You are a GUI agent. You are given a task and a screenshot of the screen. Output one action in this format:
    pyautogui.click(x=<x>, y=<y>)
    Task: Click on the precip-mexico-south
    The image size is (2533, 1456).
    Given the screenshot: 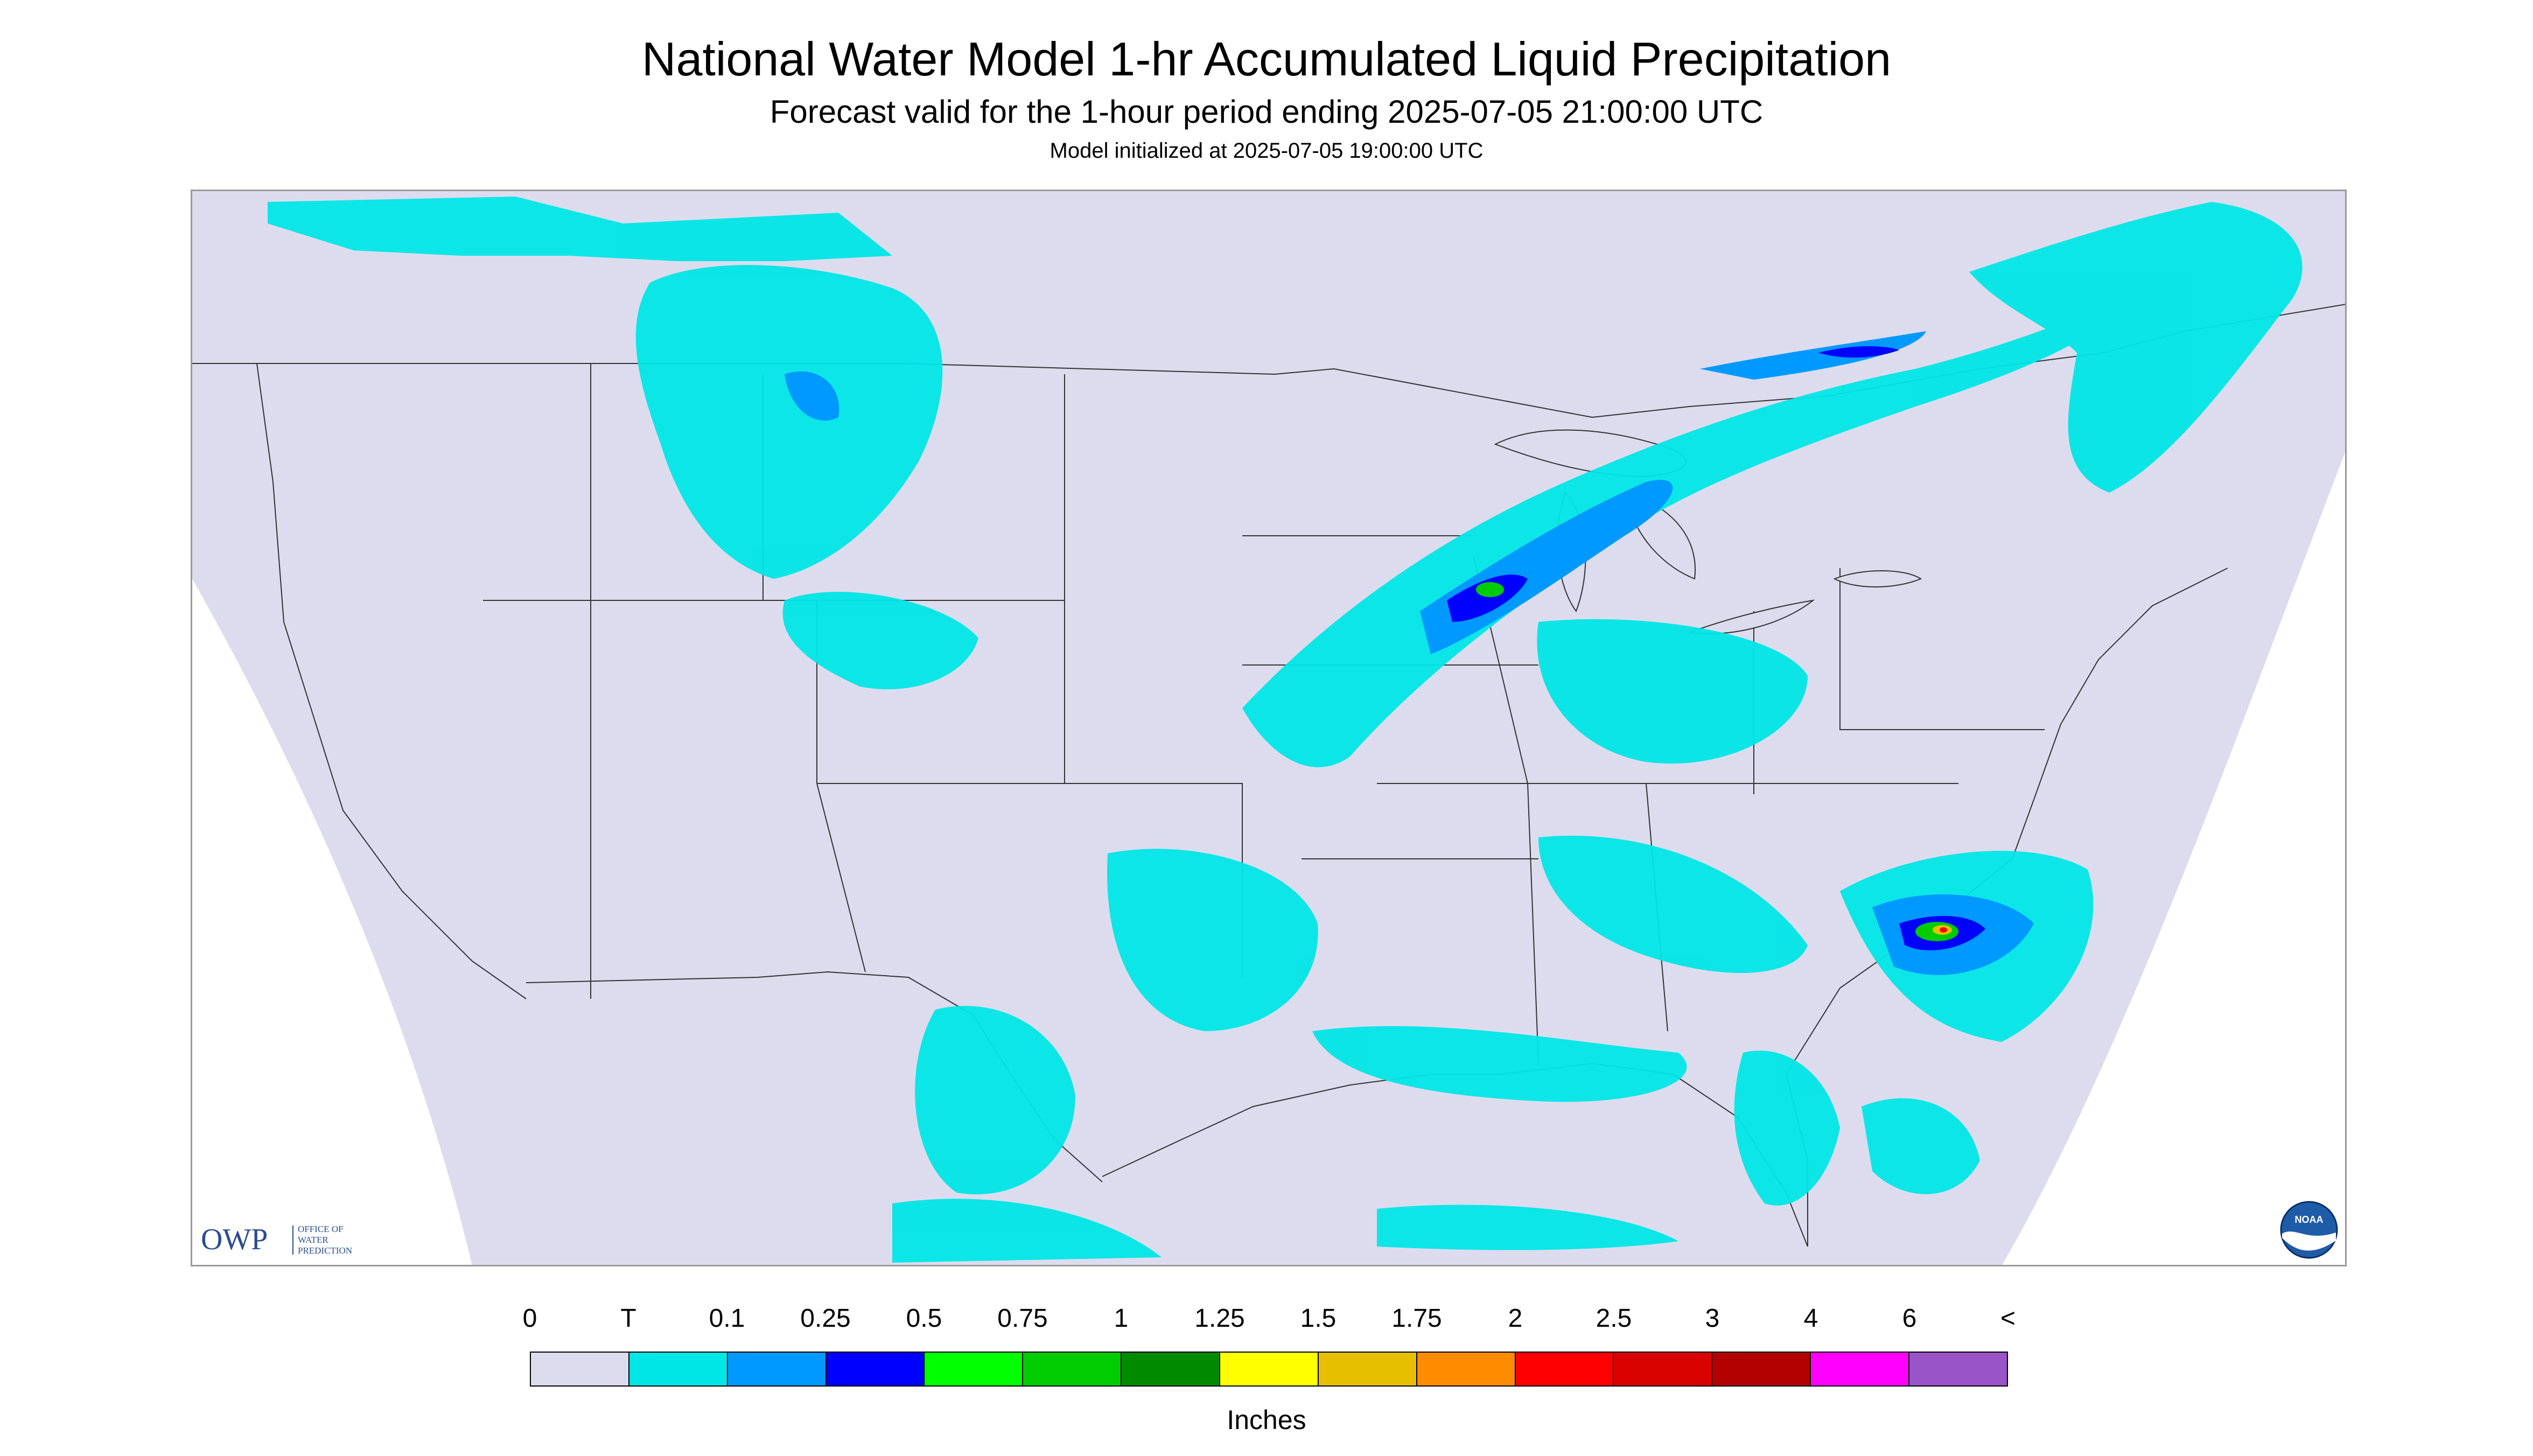 What is the action you would take?
    pyautogui.click(x=1026, y=1231)
    